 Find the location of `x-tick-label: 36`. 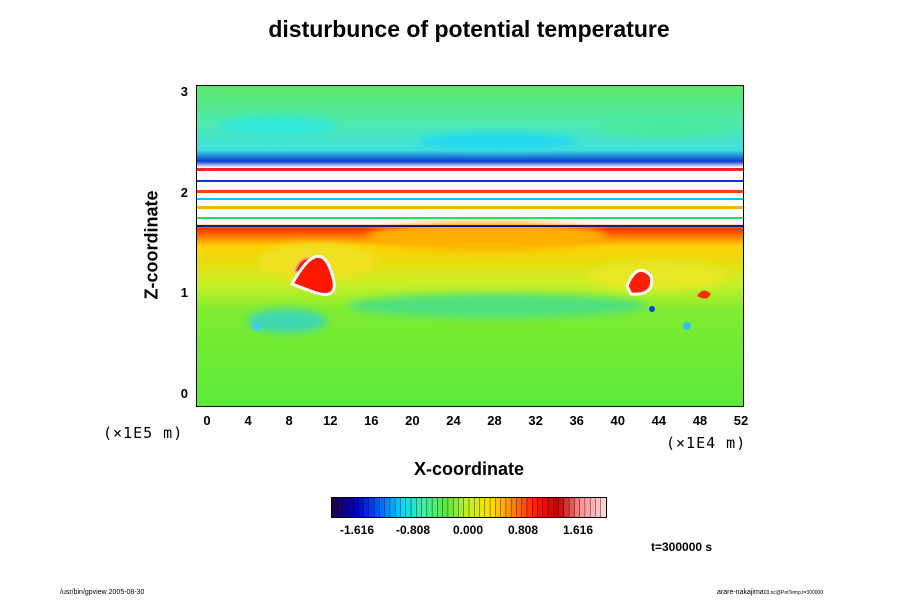

x-tick-label: 36 is located at coordinates (576, 420).